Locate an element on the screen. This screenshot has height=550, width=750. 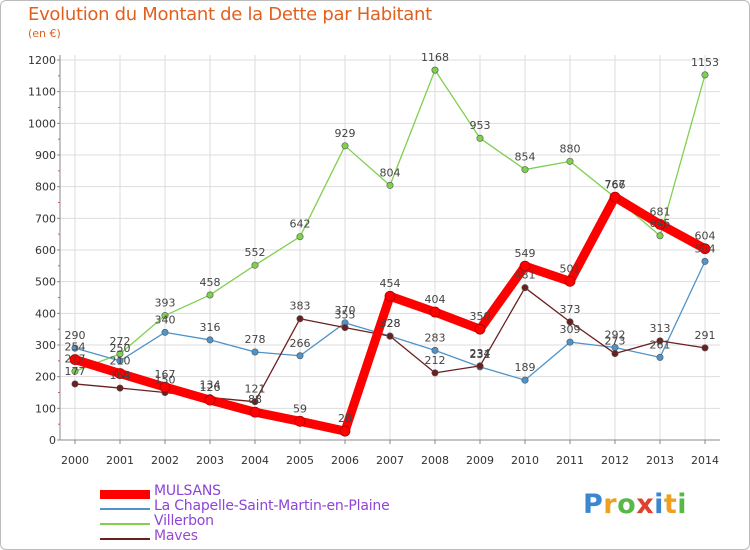
data-label: 370 is located at coordinates (345, 310).